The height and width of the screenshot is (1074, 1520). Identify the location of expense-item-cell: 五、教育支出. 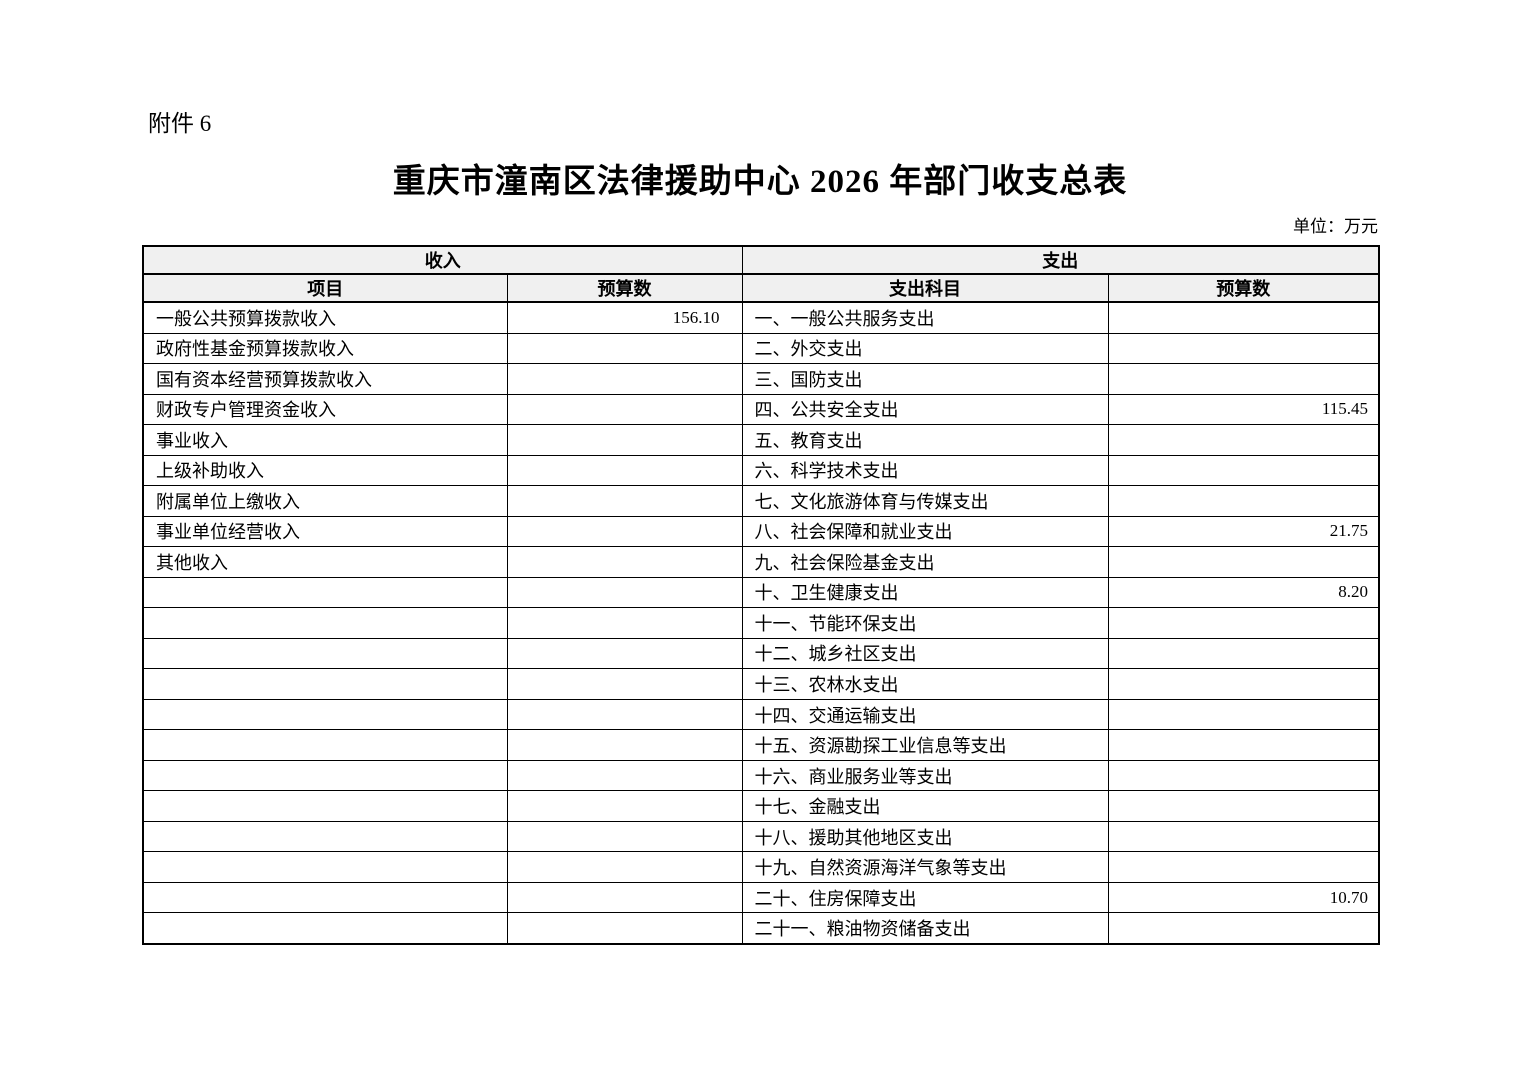
(925, 440).